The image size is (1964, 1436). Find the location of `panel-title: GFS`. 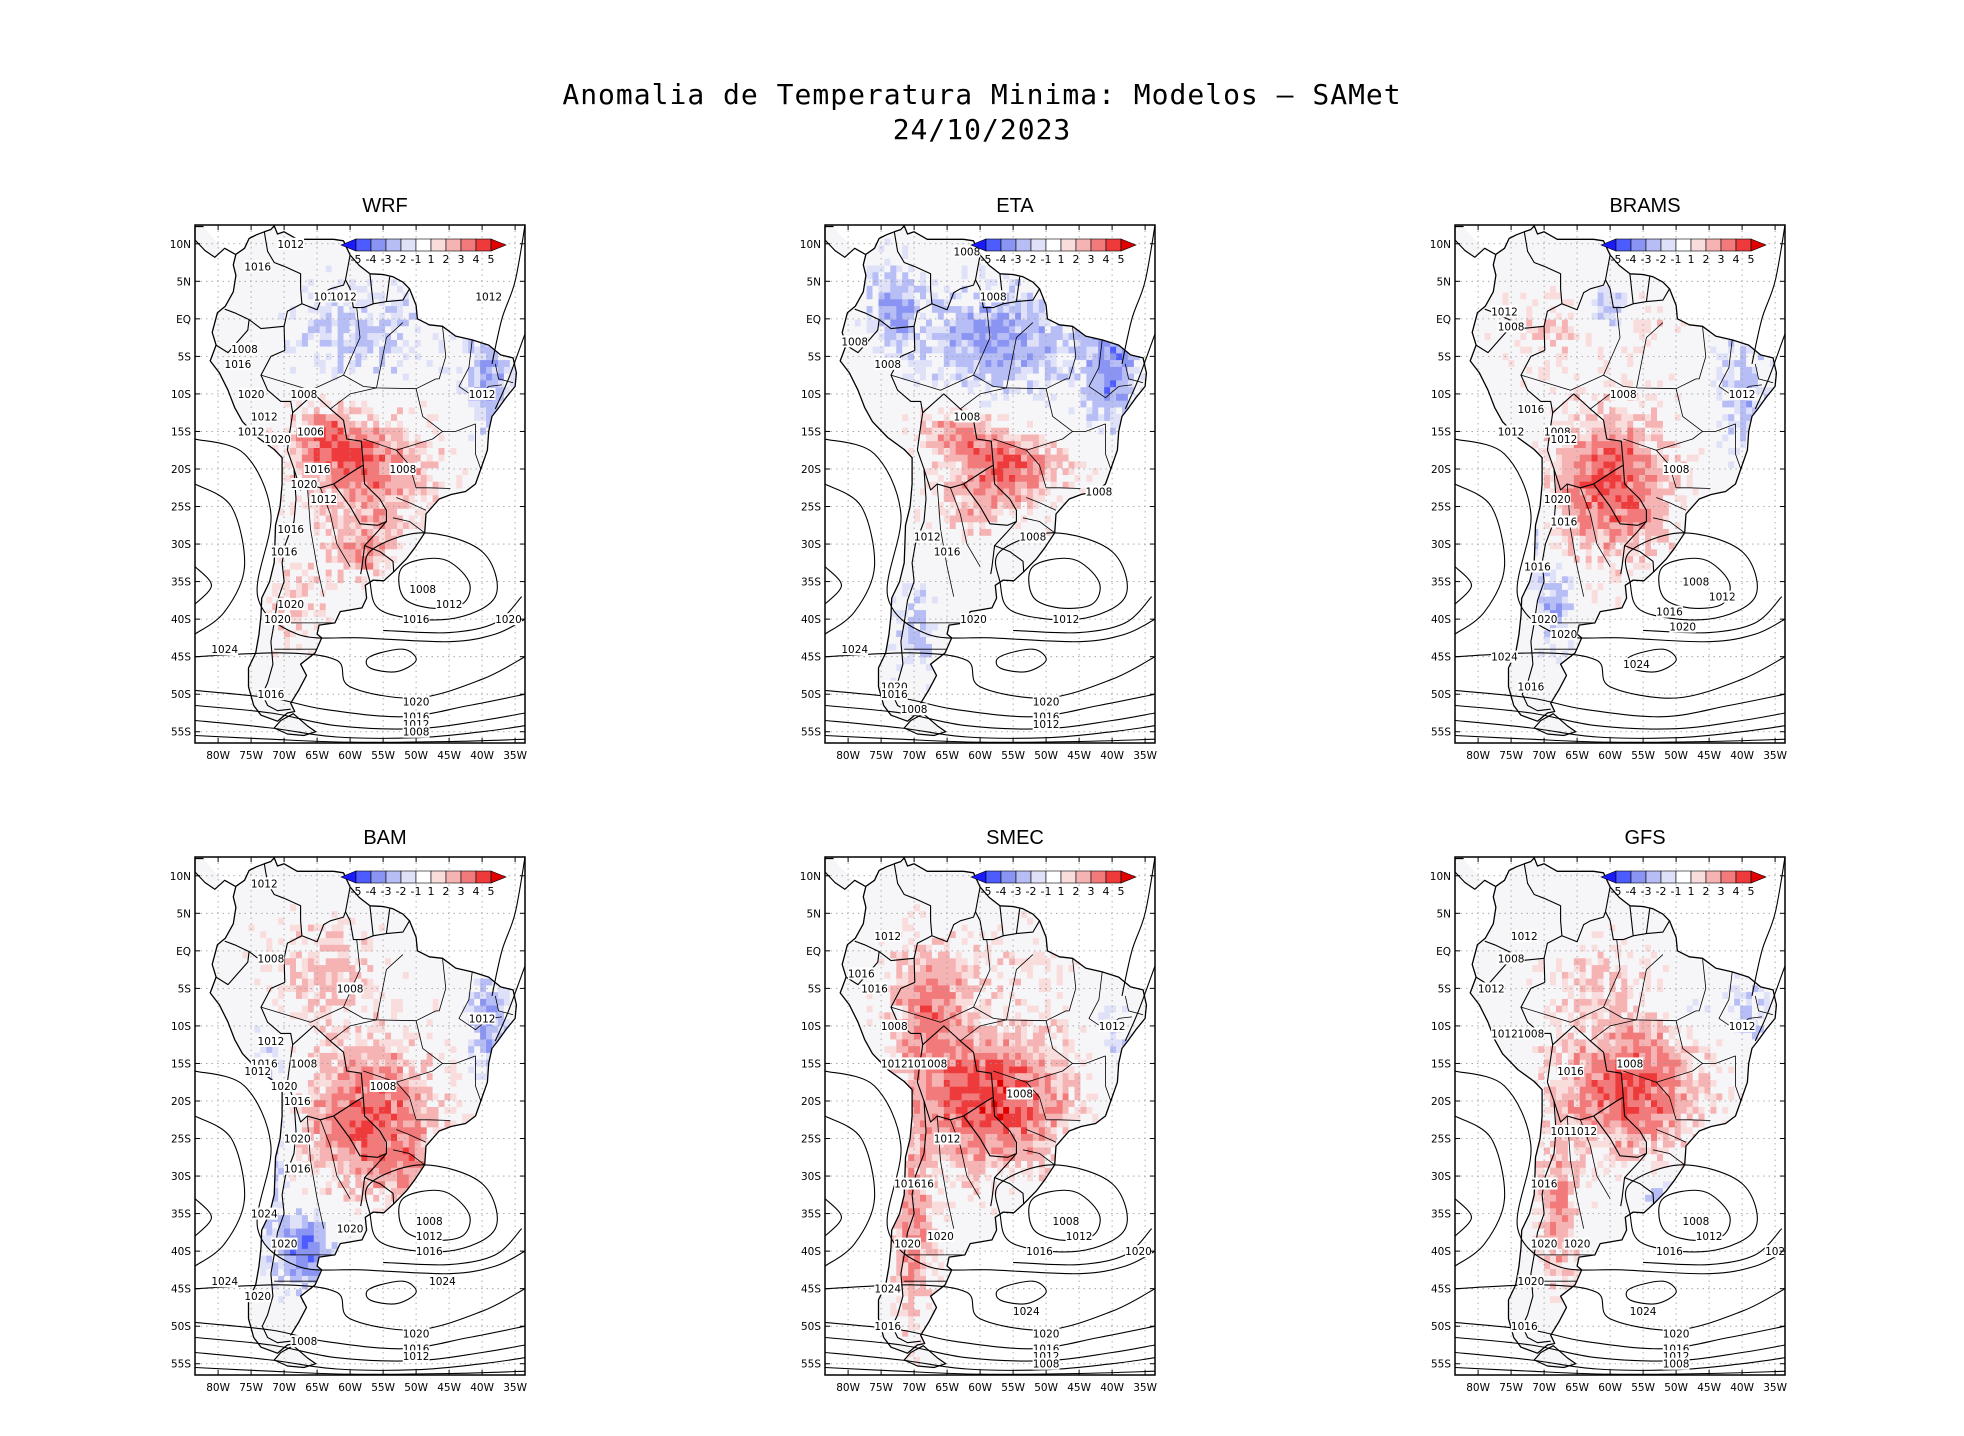

panel-title: GFS is located at coordinates (1645, 838).